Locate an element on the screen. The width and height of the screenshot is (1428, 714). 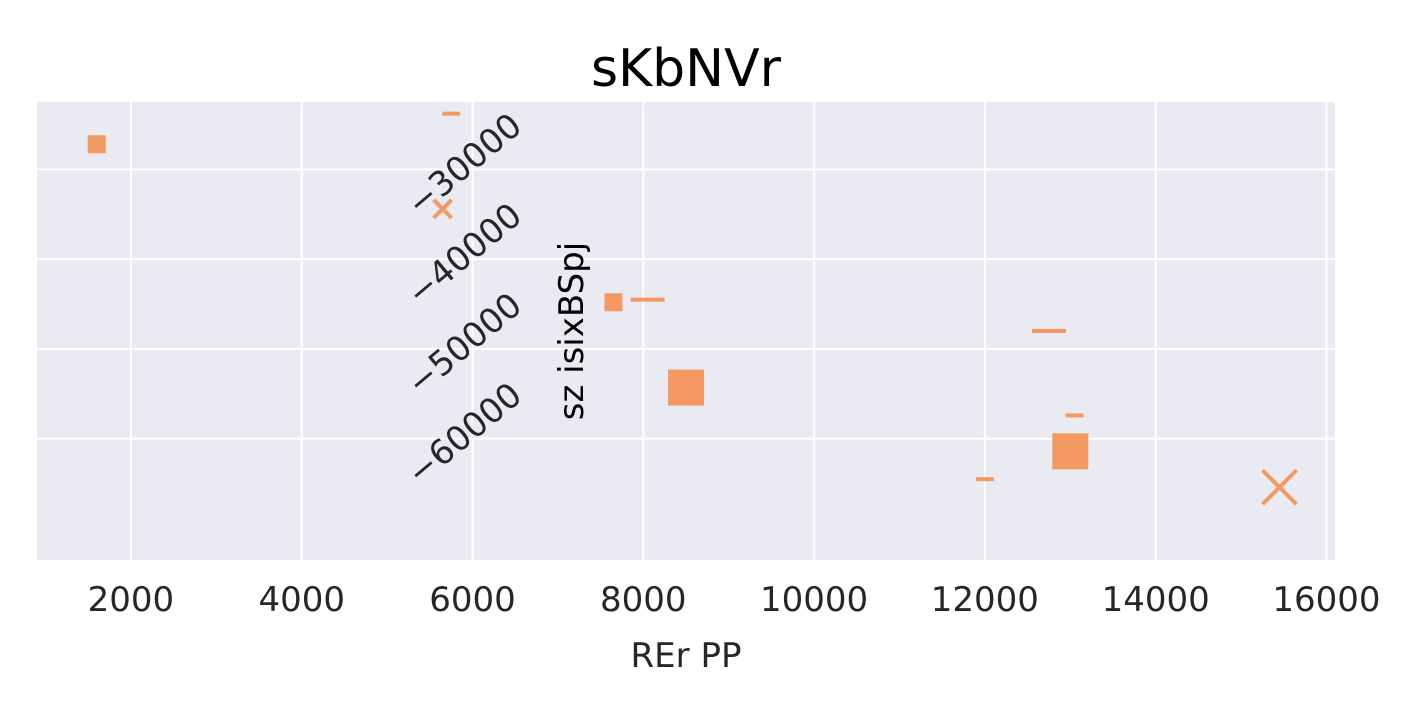
x-tick-label: 4000 is located at coordinates (301, 600).